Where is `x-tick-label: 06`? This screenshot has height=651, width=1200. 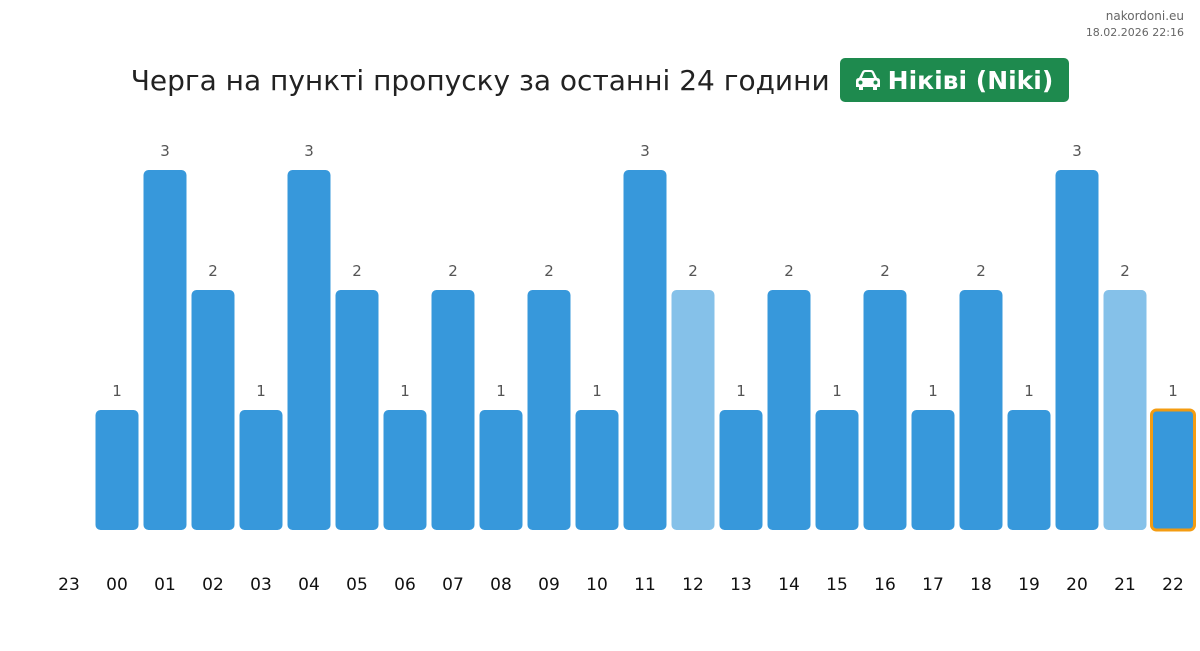
x-tick-label: 06 is located at coordinates (405, 585).